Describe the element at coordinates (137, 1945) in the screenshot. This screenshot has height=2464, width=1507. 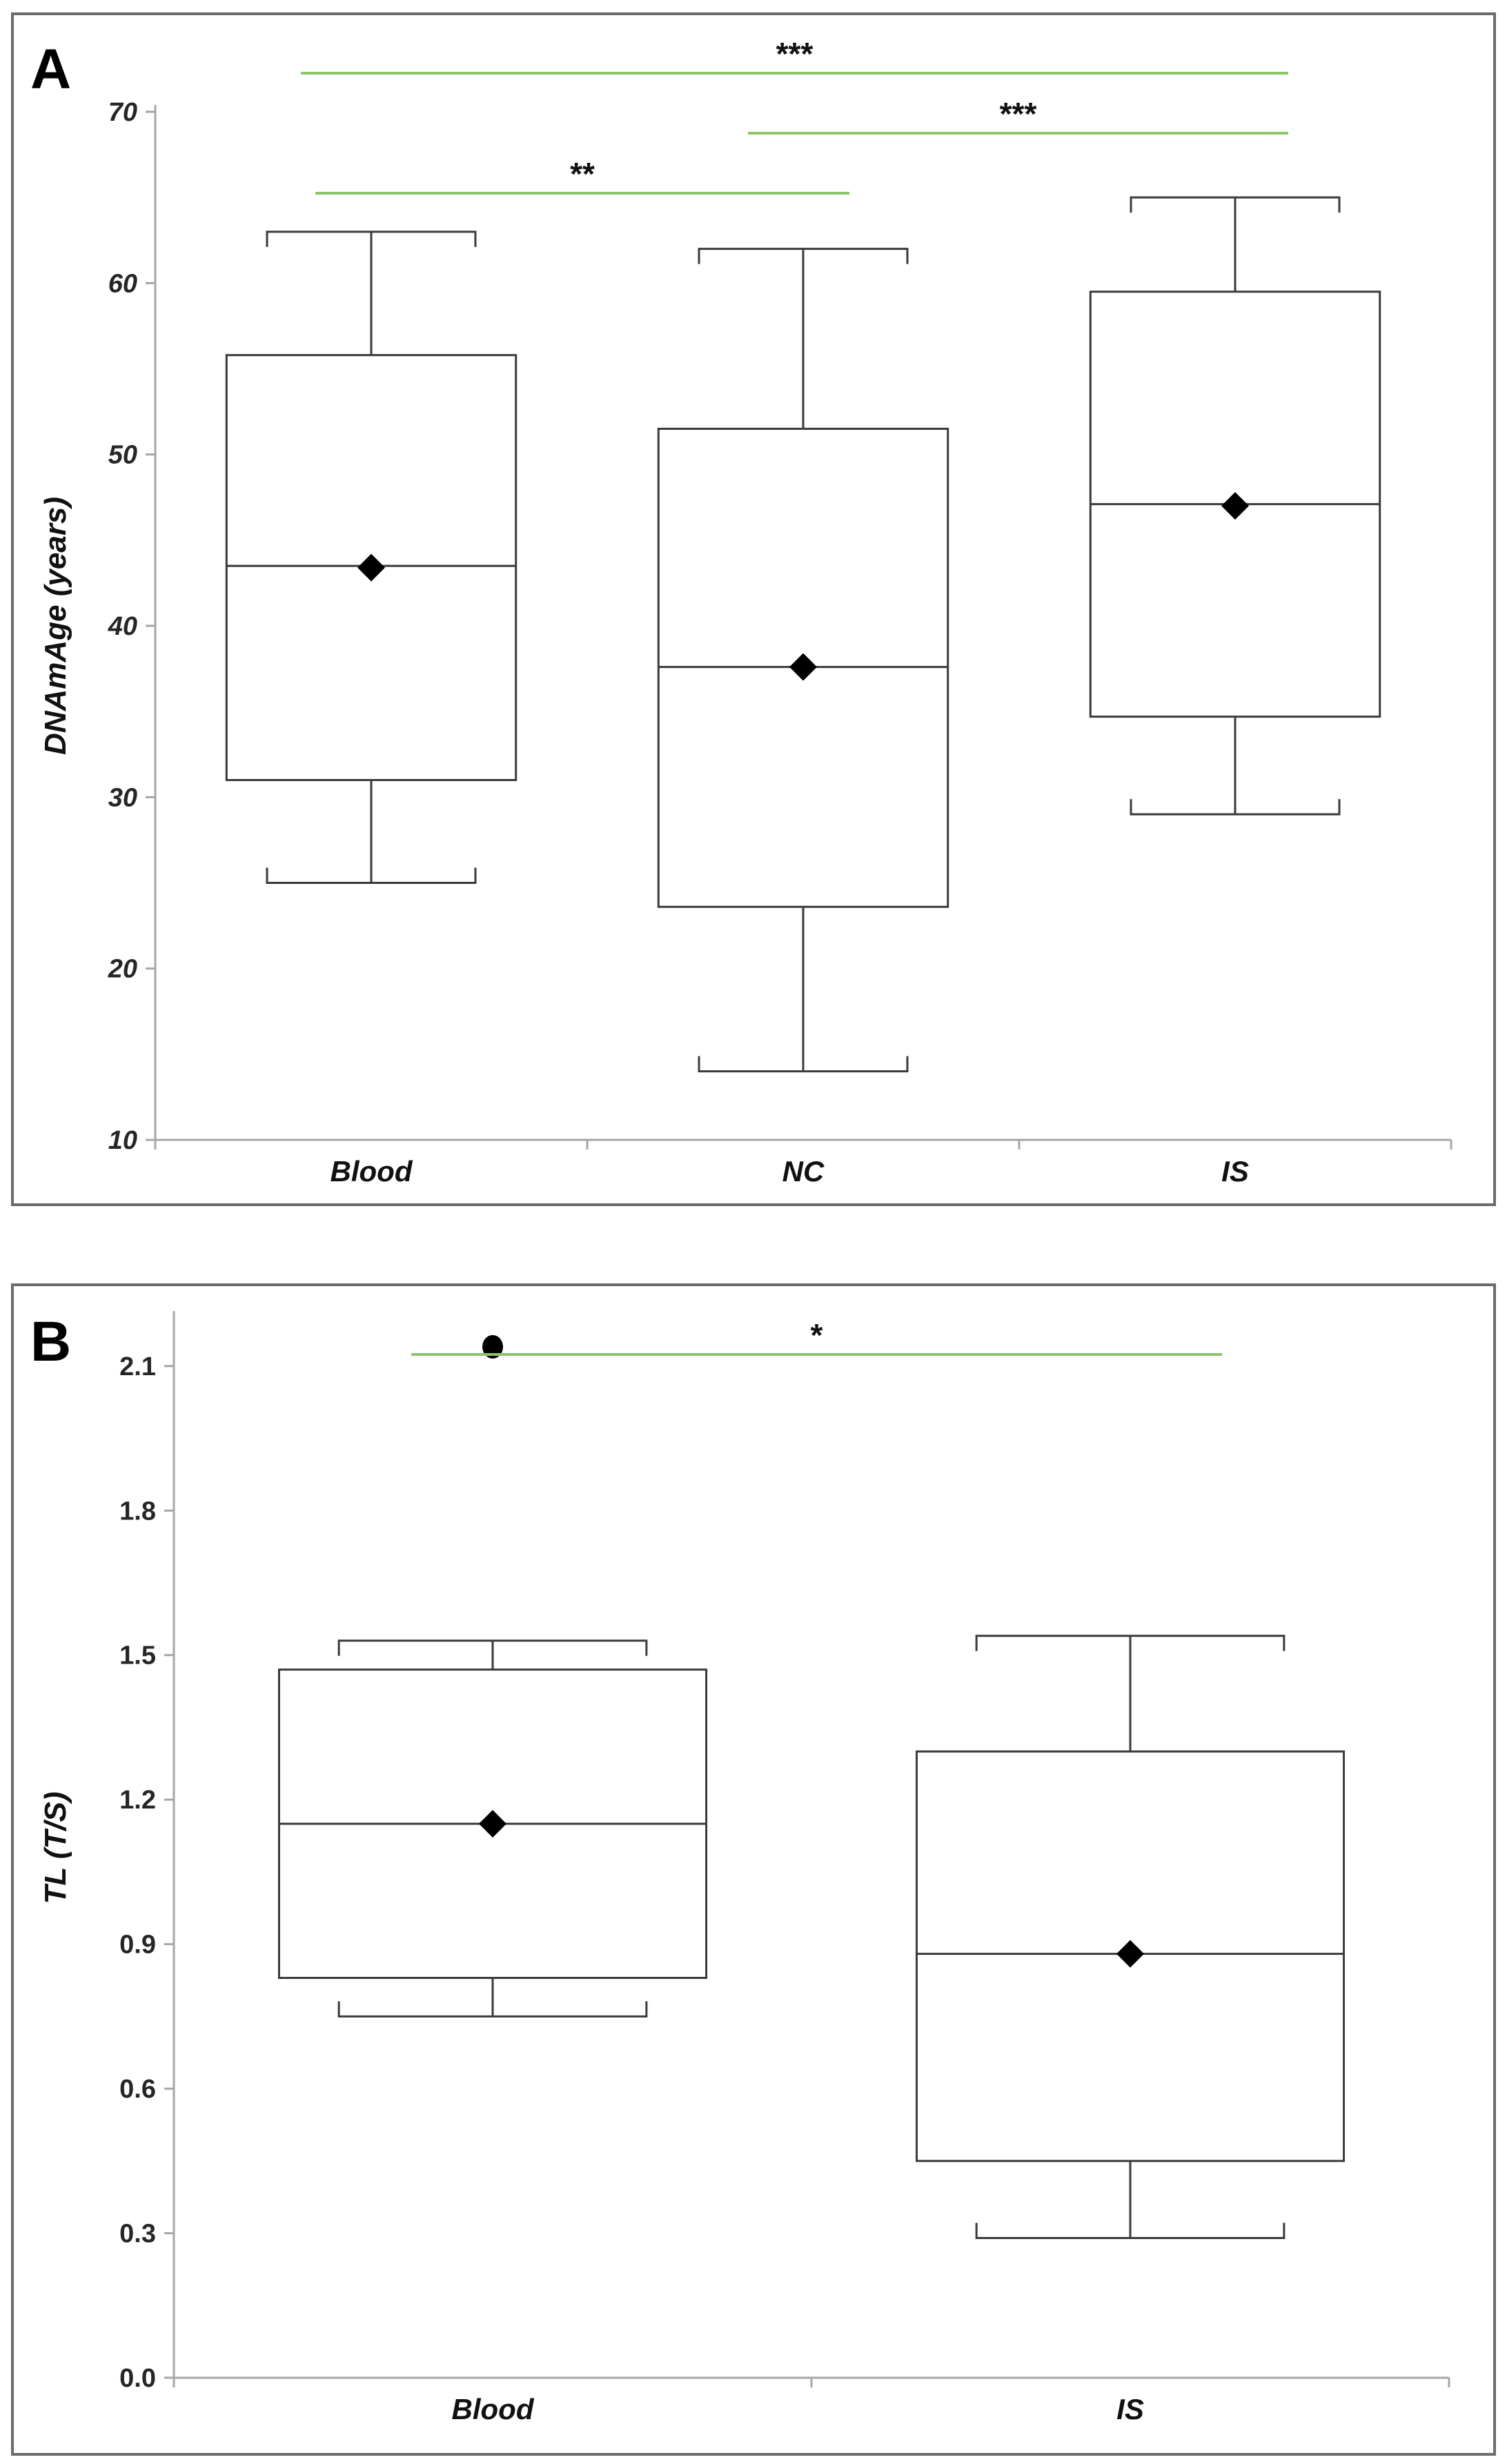
I see `y-tick-label: 0.9` at that location.